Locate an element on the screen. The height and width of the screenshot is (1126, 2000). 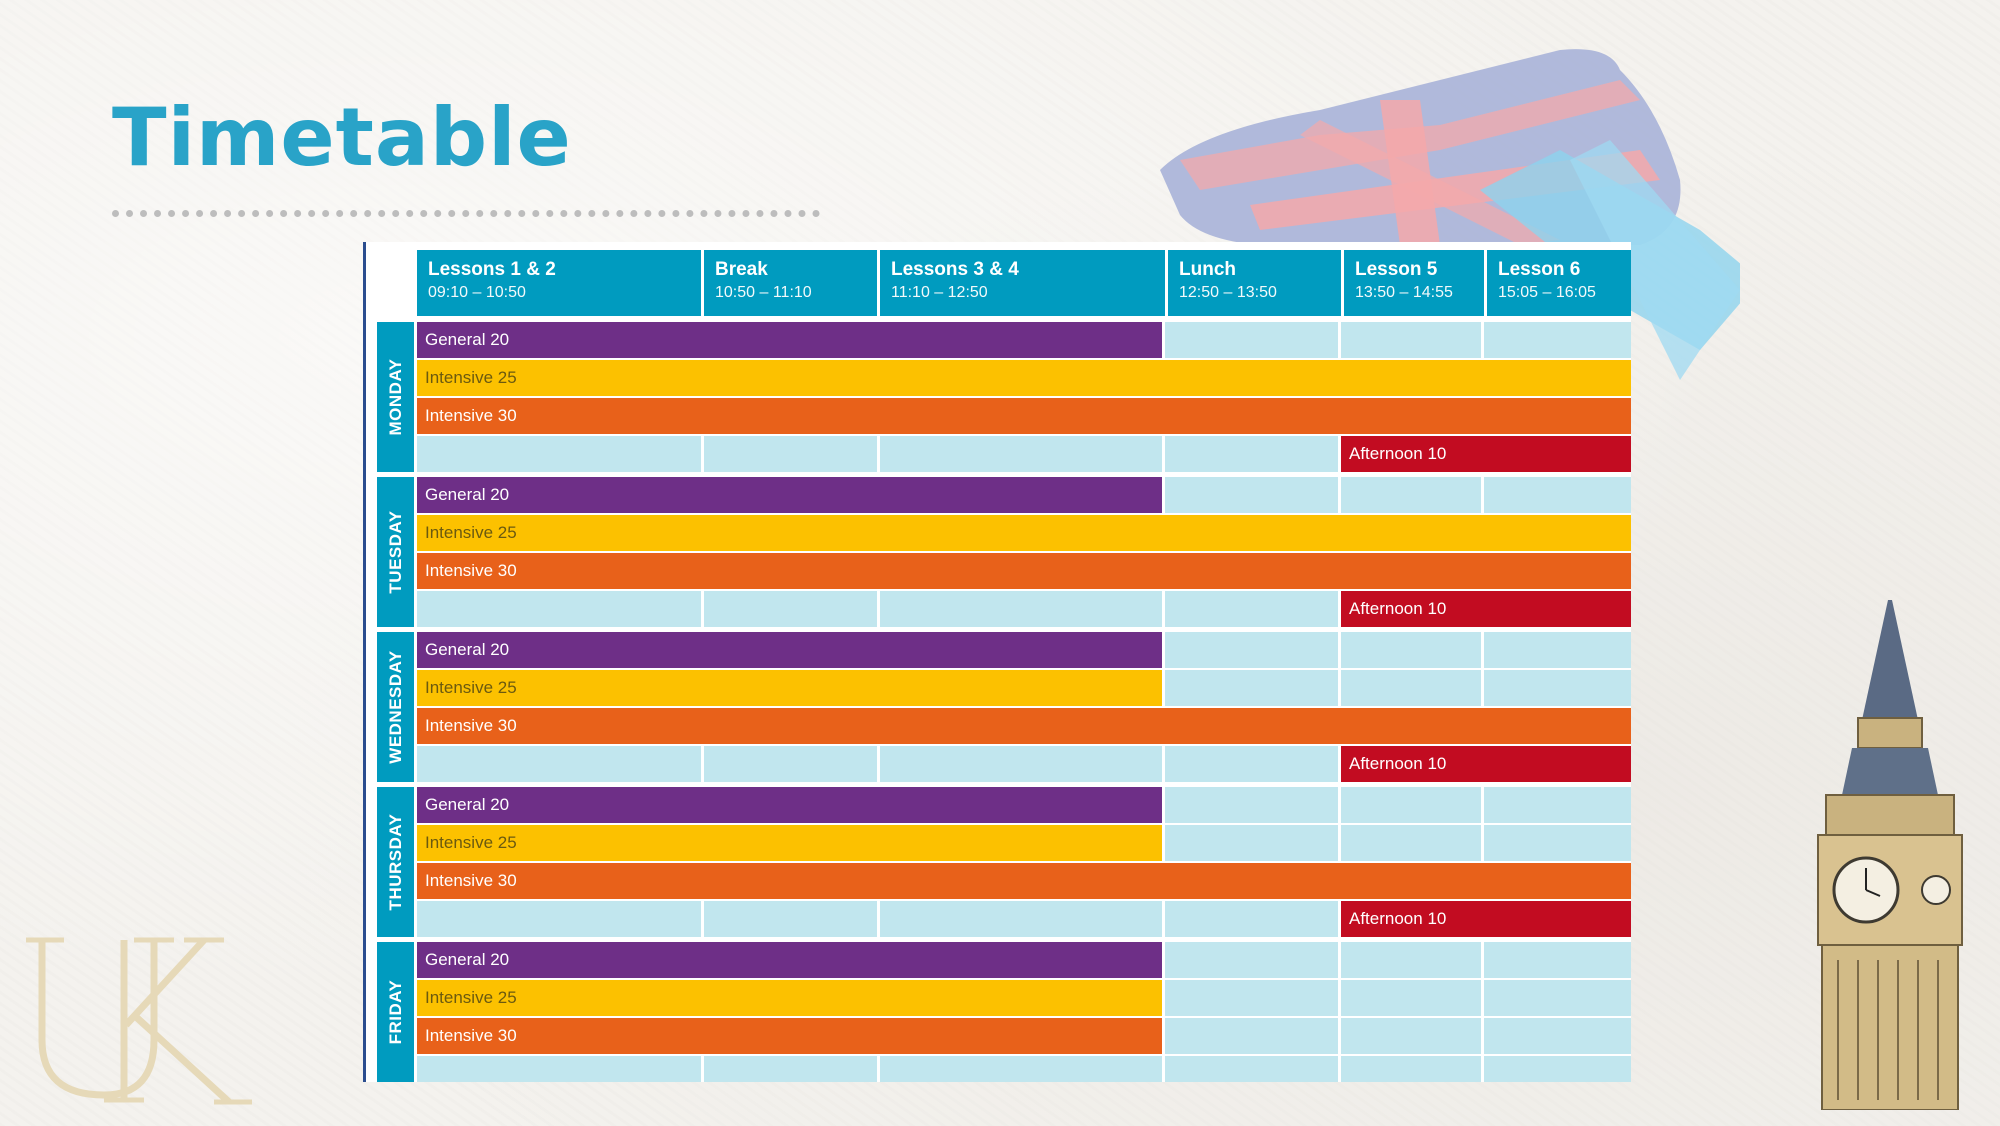
header-name: Break is located at coordinates (741, 269).